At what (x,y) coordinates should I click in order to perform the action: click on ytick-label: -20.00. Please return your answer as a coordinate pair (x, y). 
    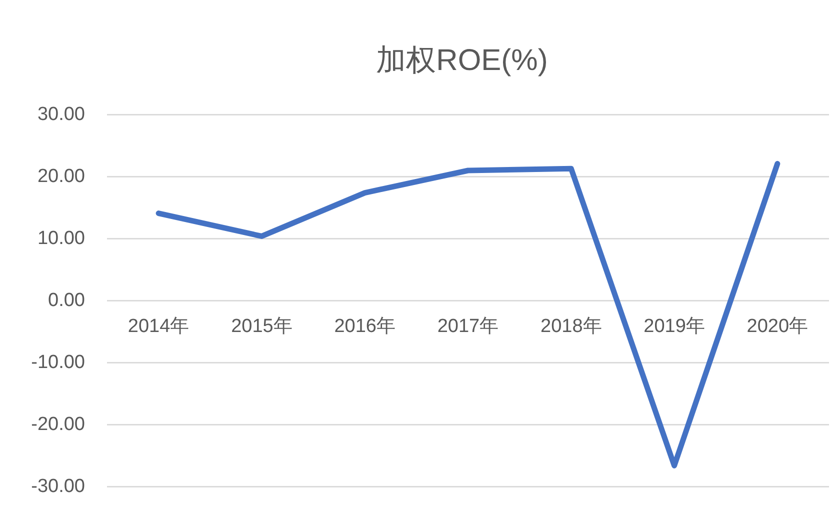
    Looking at the image, I should click on (58, 425).